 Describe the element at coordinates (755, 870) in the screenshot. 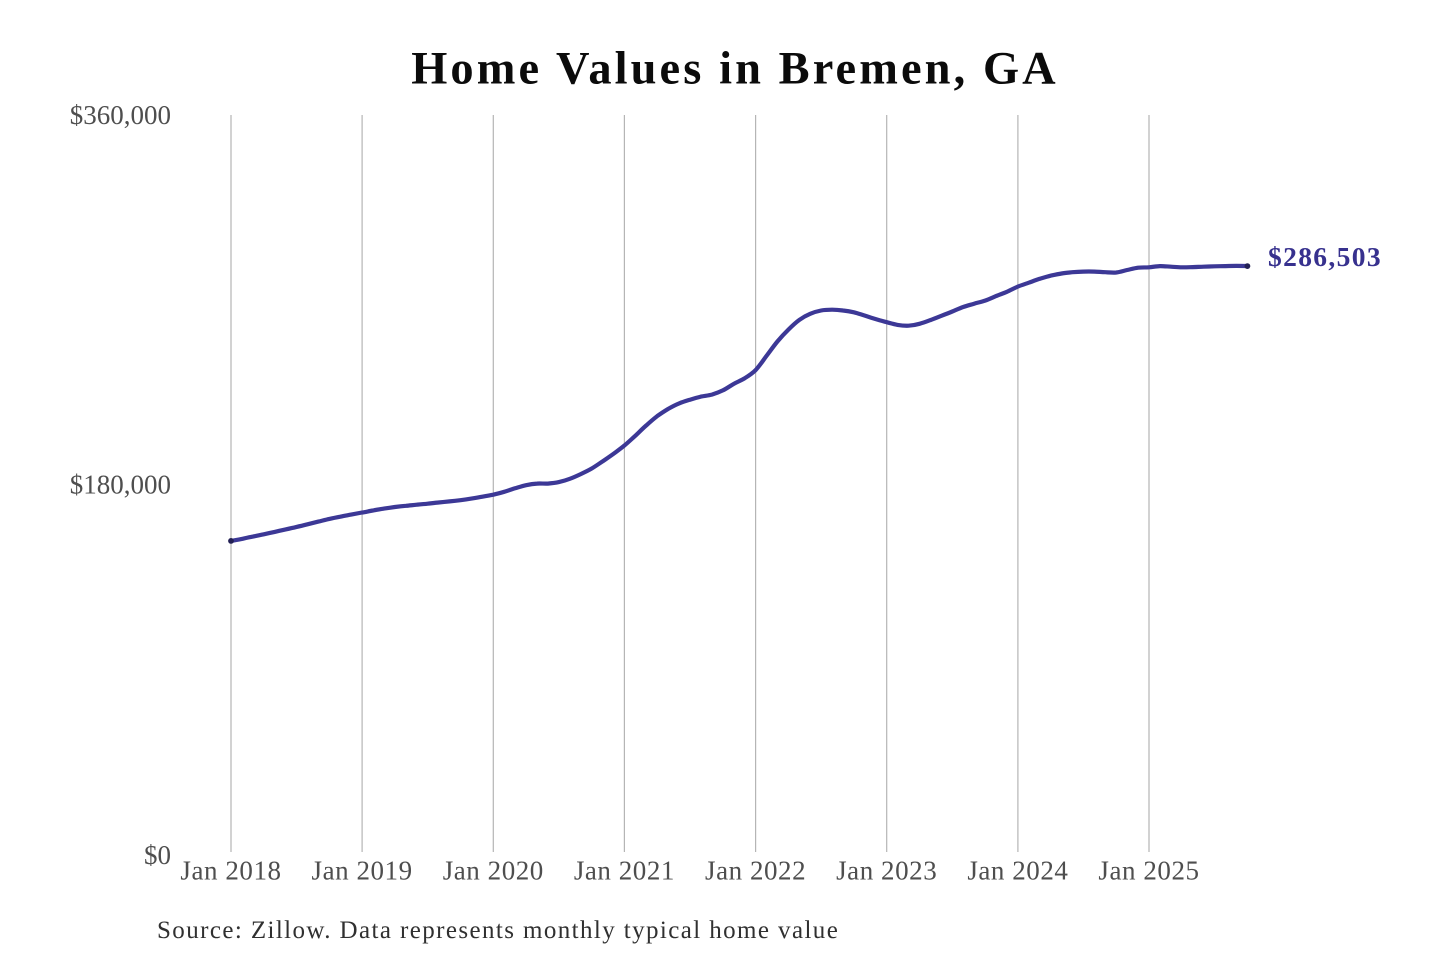

I see `svg-text: Jan 2022` at that location.